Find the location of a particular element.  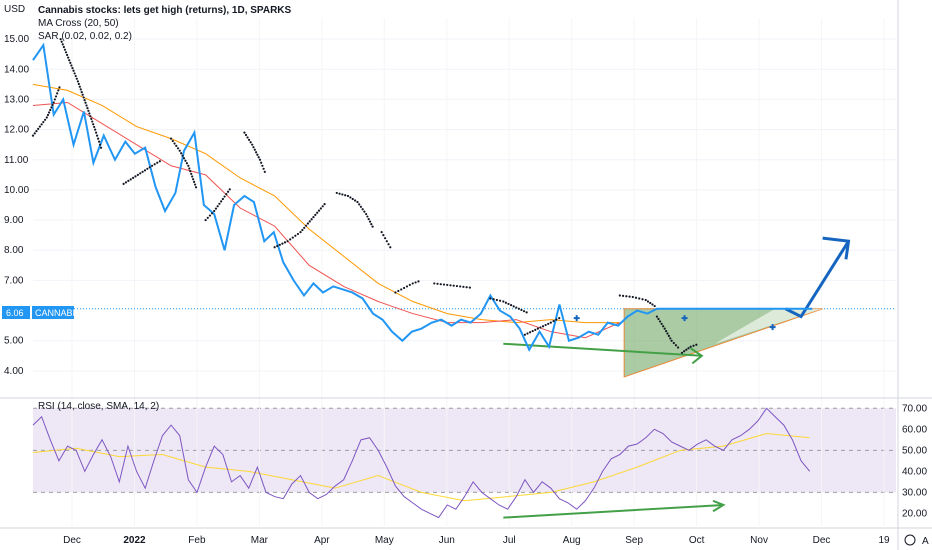

legend-ma-cross: MA Cross (20, 50) is located at coordinates (78, 23).